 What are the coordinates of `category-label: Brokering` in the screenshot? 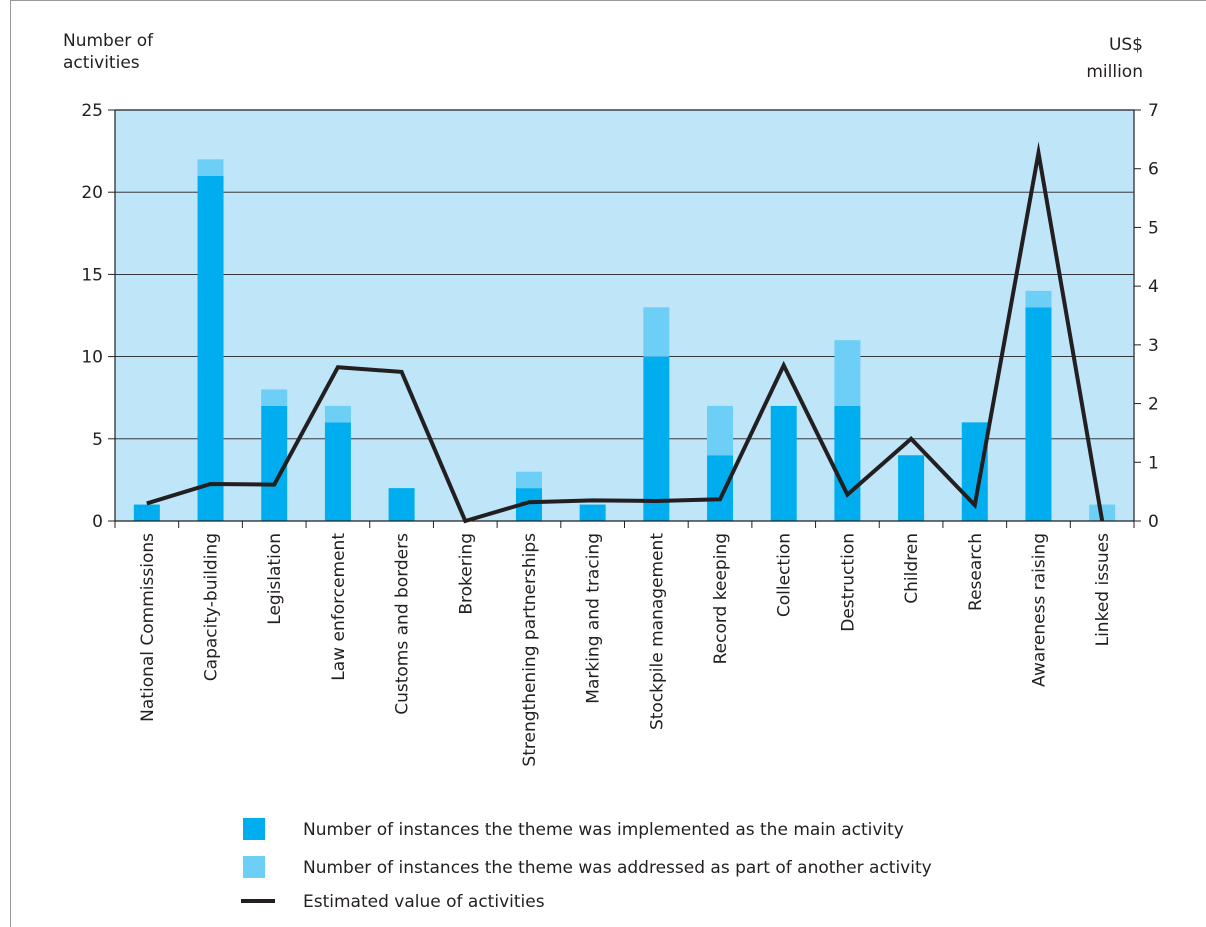 It's located at (466, 574).